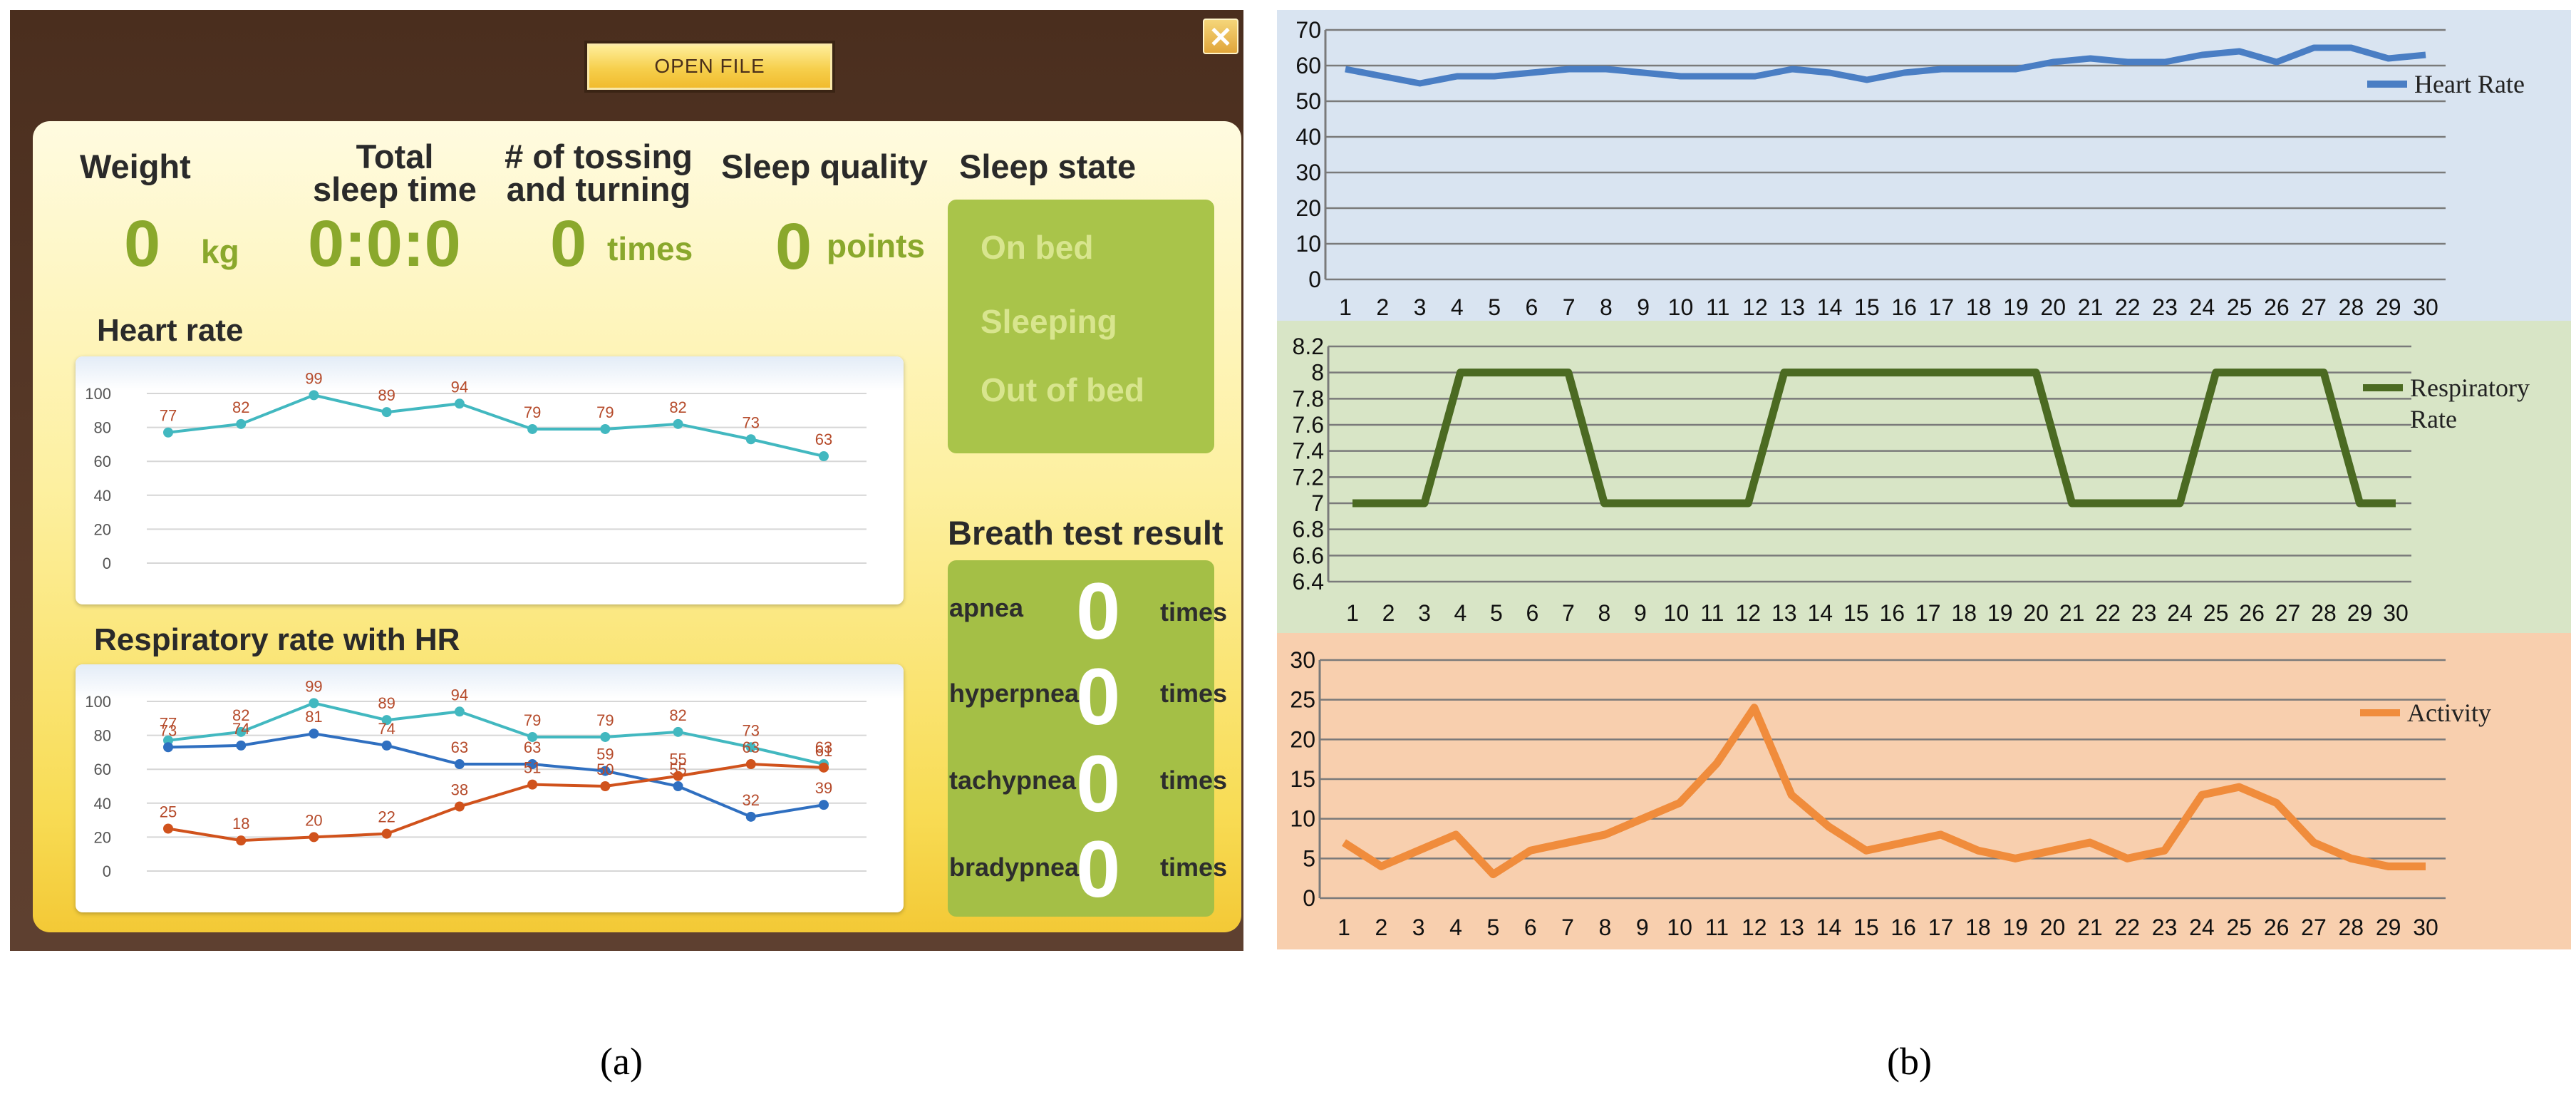 The height and width of the screenshot is (1097, 2576). Describe the element at coordinates (1381, 927) in the screenshot. I see `x-tick-label: 2` at that location.